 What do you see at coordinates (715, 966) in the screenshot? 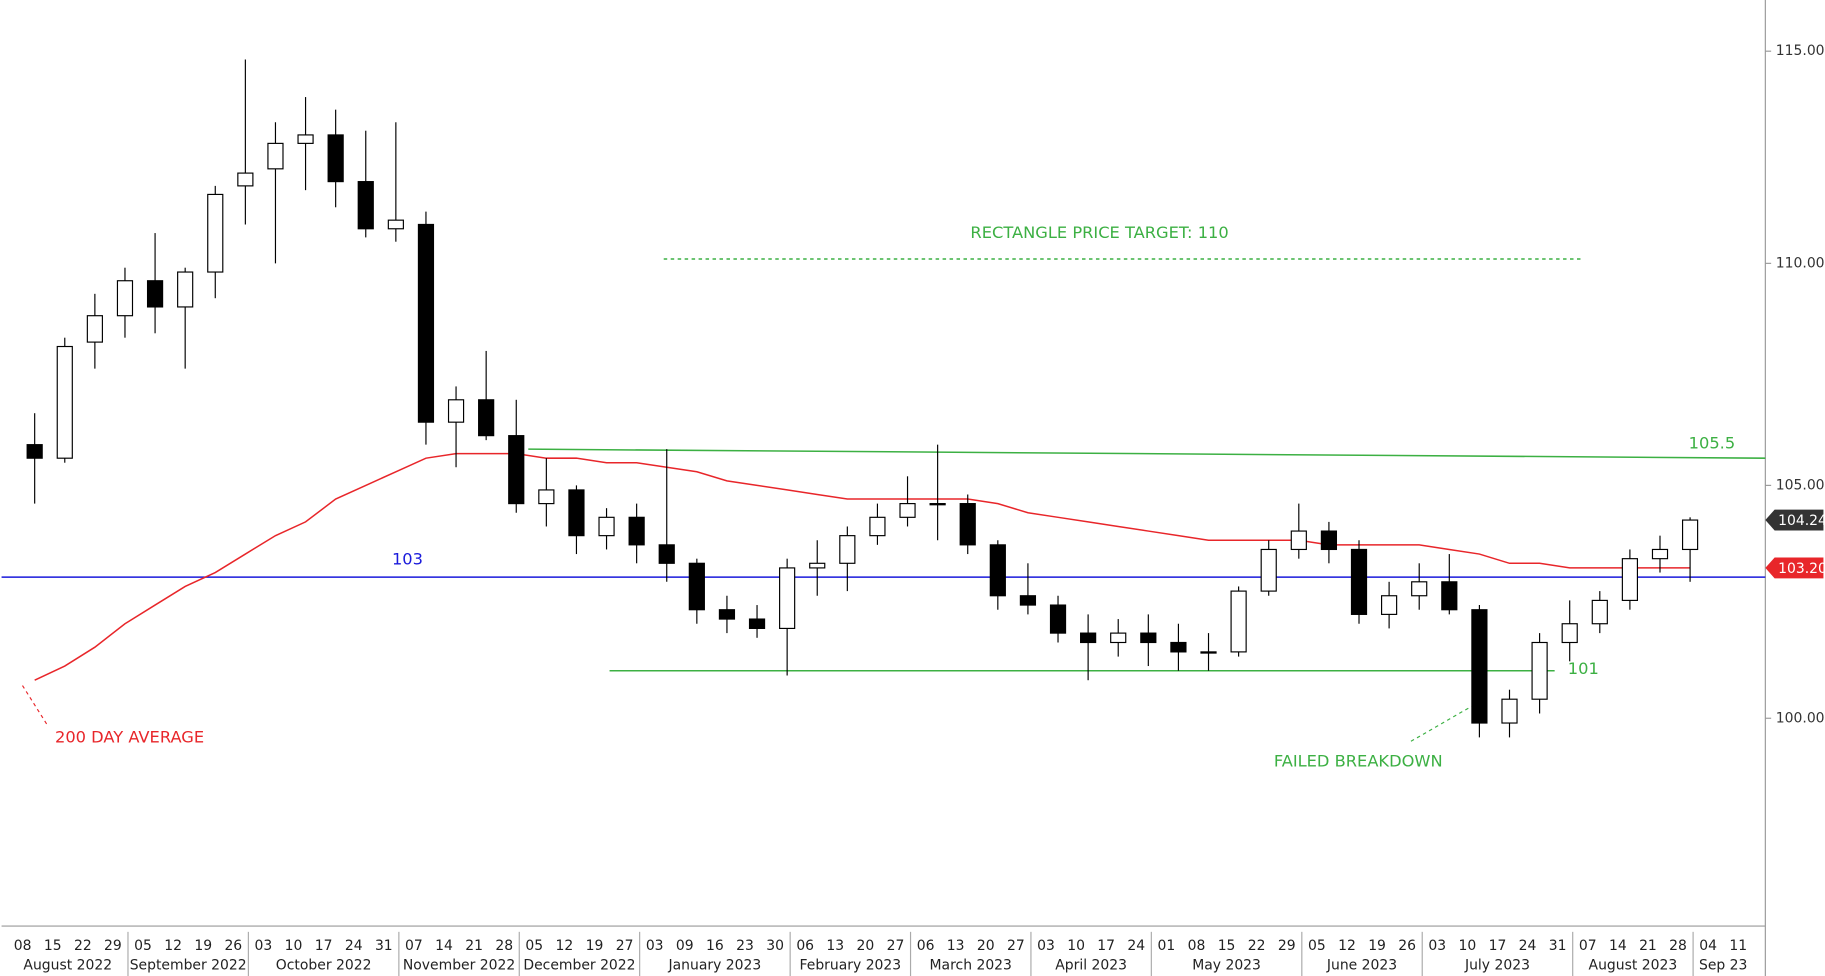
I see `month-label: January 2023` at bounding box center [715, 966].